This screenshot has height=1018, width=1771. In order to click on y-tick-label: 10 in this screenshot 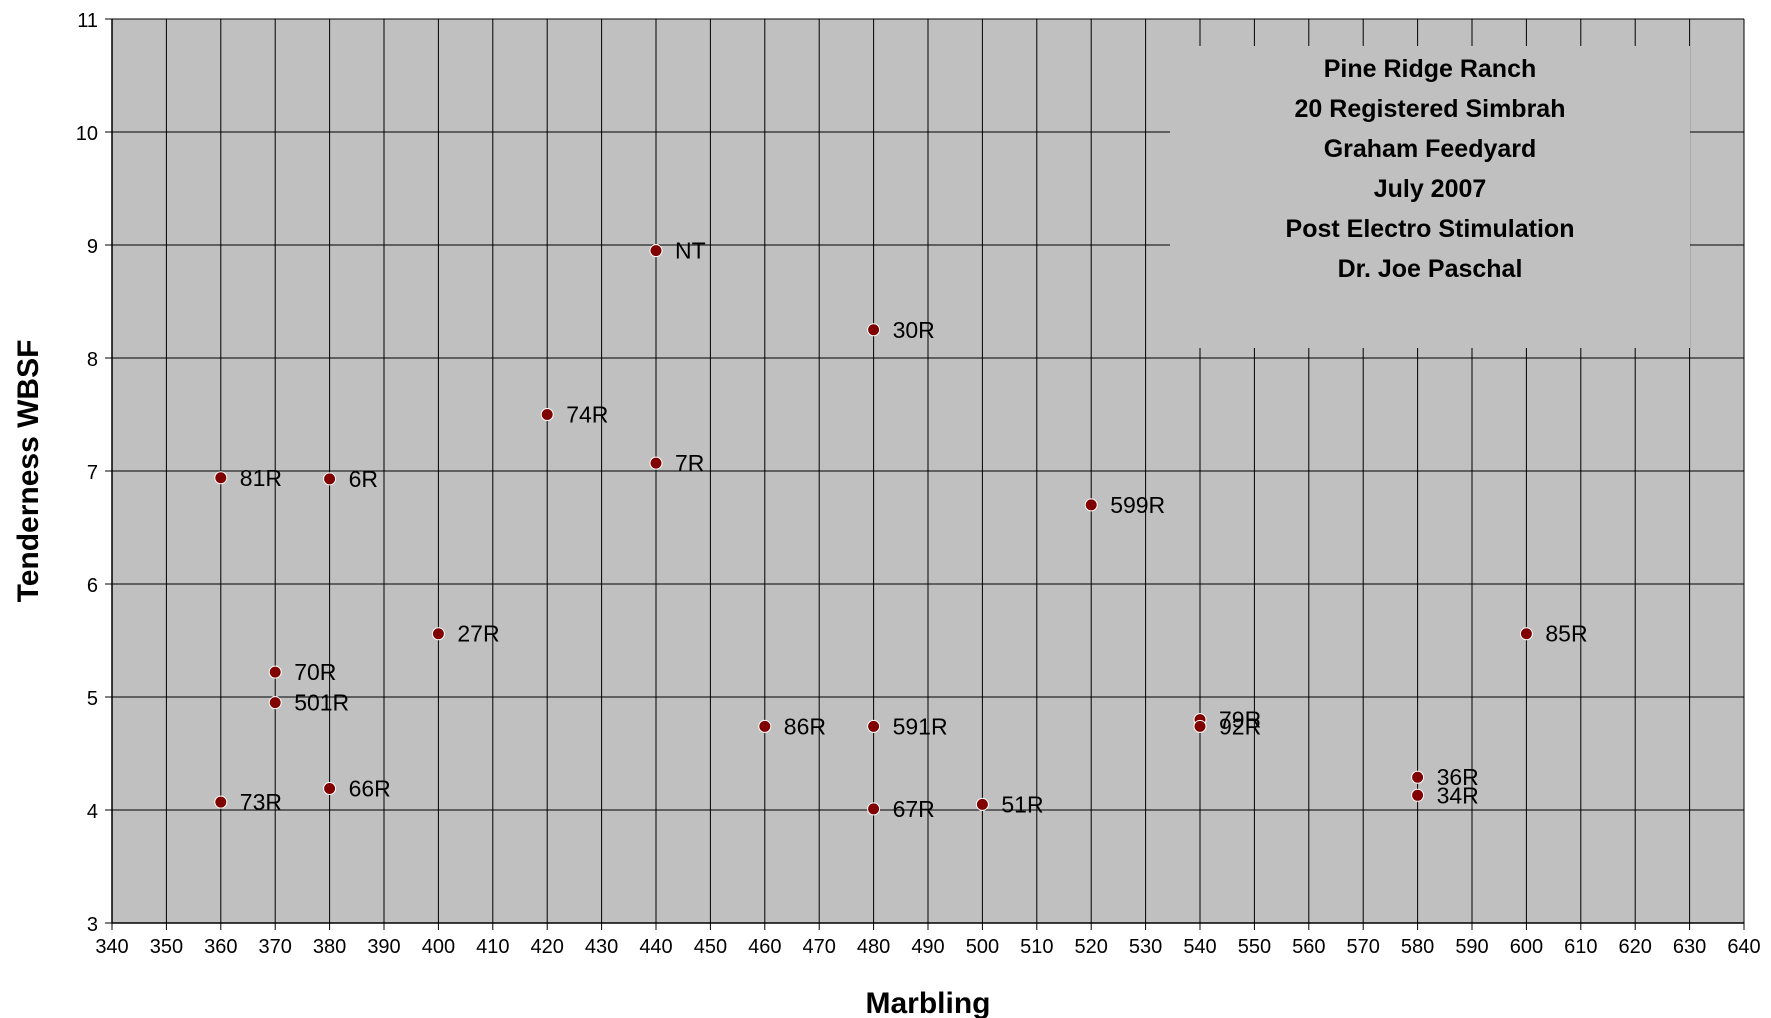, I will do `click(87, 134)`.